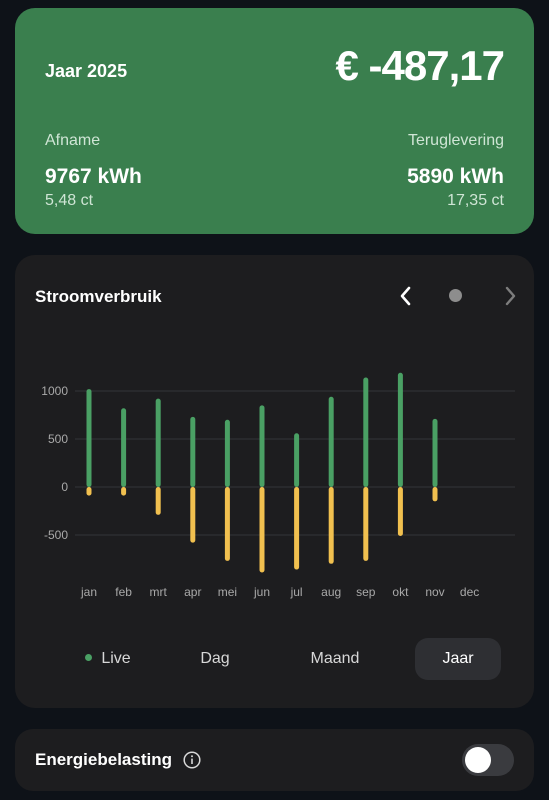  Describe the element at coordinates (274, 760) in the screenshot. I see `energiebelasting-card: Energiebelasting` at that location.